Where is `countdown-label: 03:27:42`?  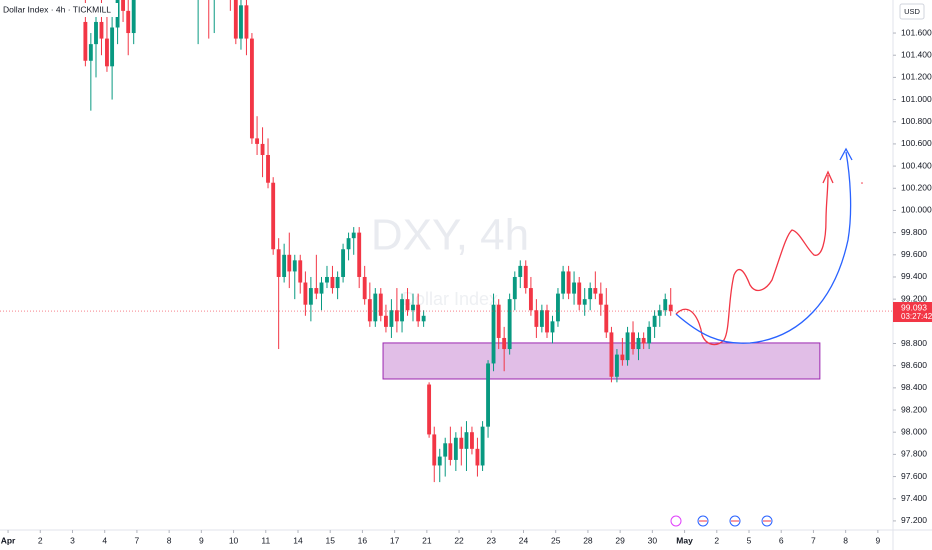
countdown-label: 03:27:42 is located at coordinates (916, 316).